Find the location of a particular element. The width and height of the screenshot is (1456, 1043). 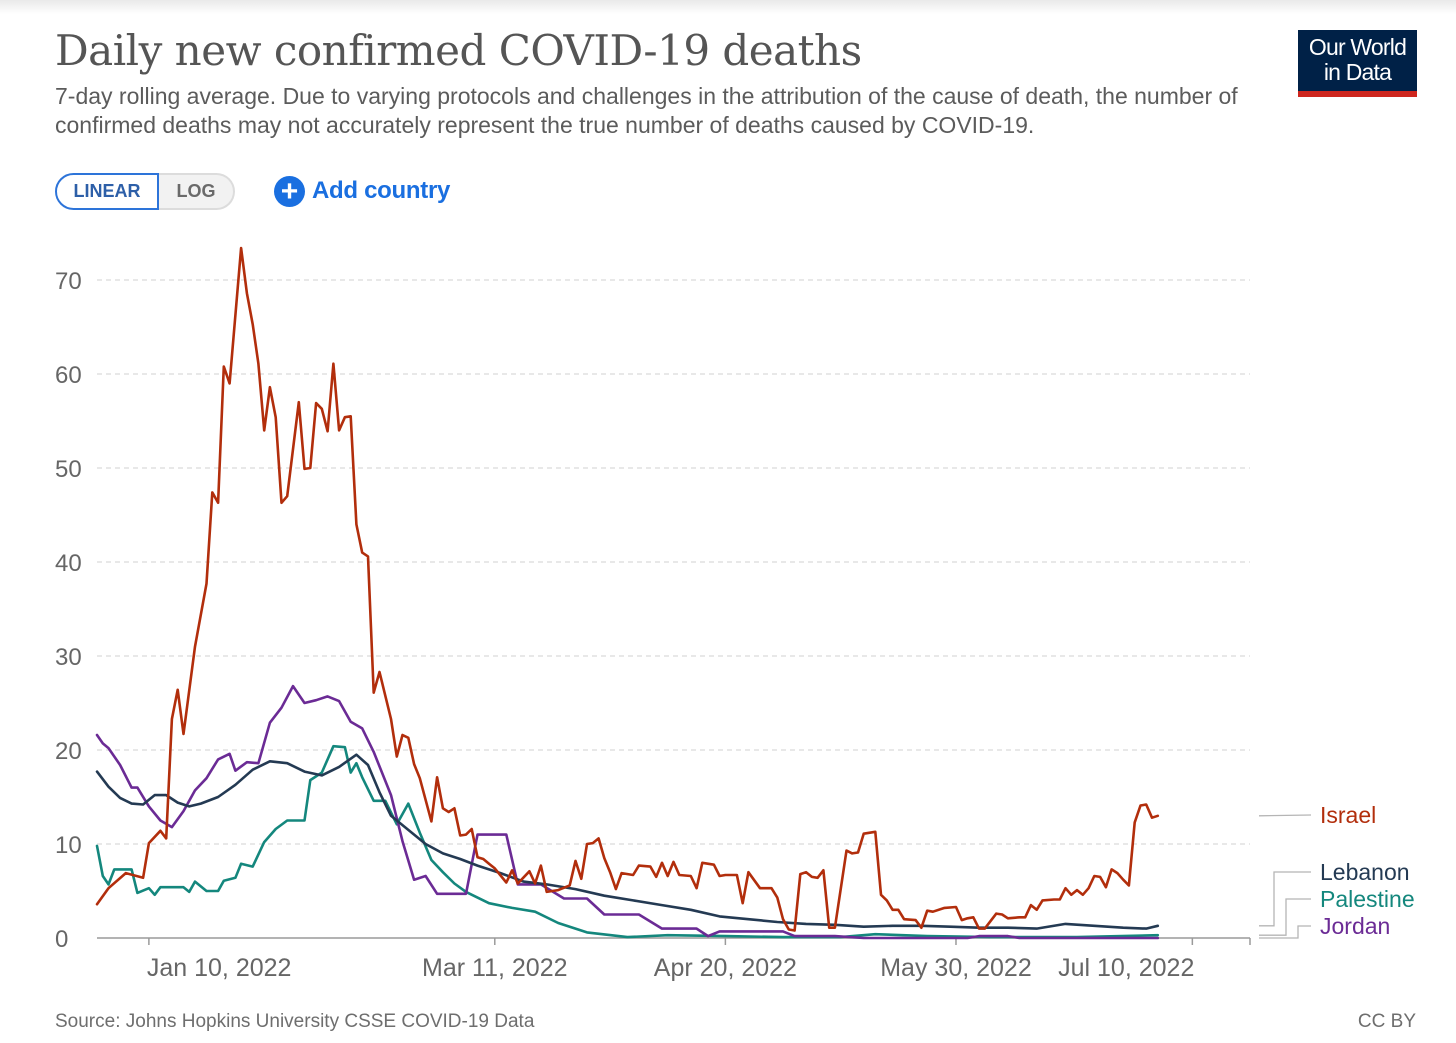

series-label-palestine: Palestine is located at coordinates (1367, 899).